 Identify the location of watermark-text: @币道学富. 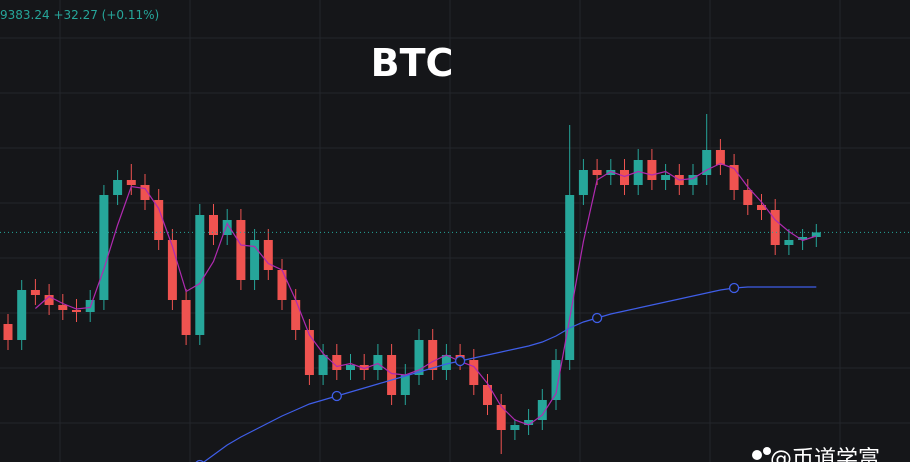
(825, 454).